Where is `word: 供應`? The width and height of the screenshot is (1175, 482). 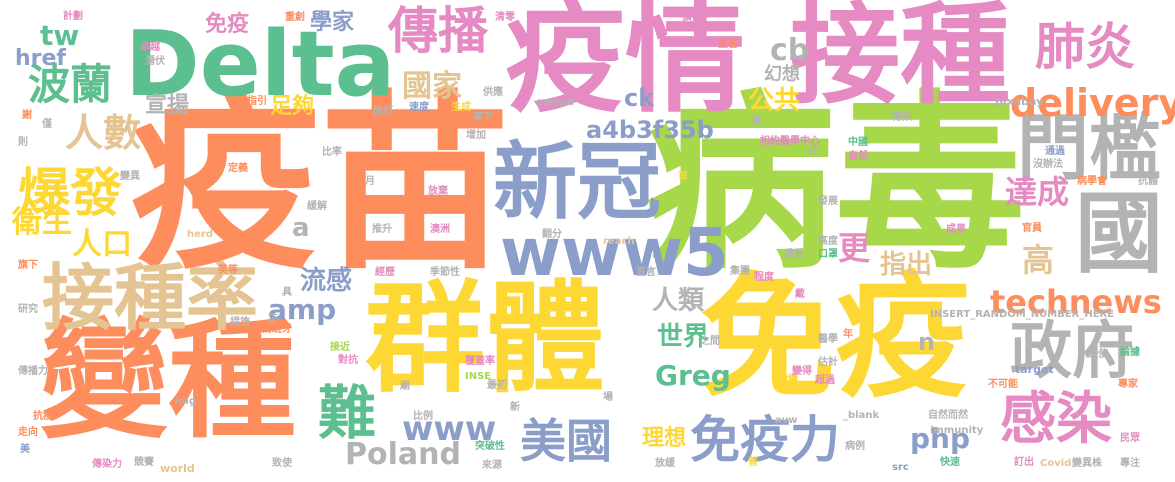 word: 供應 is located at coordinates (493, 92).